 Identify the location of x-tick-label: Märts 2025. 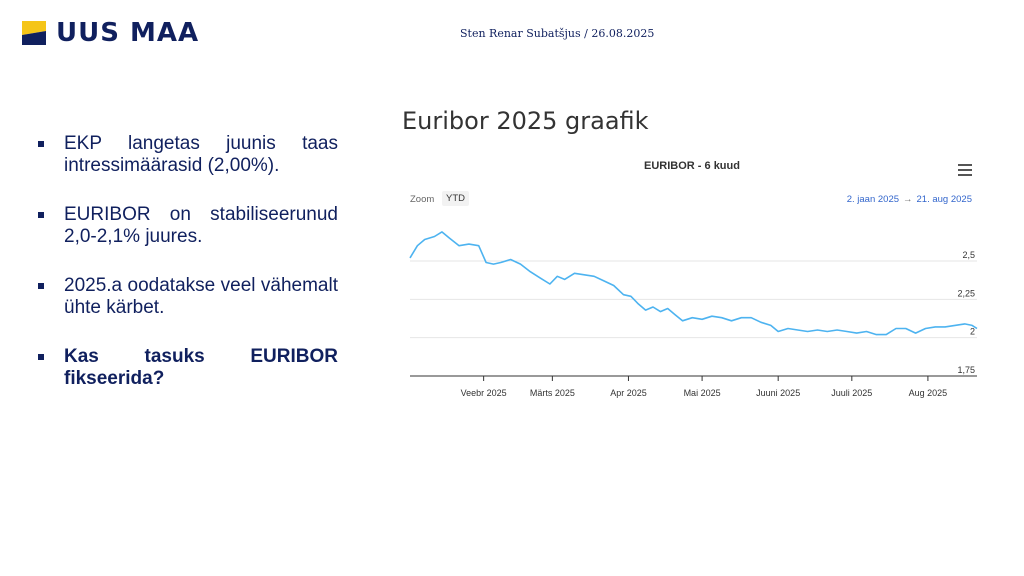
(552, 393).